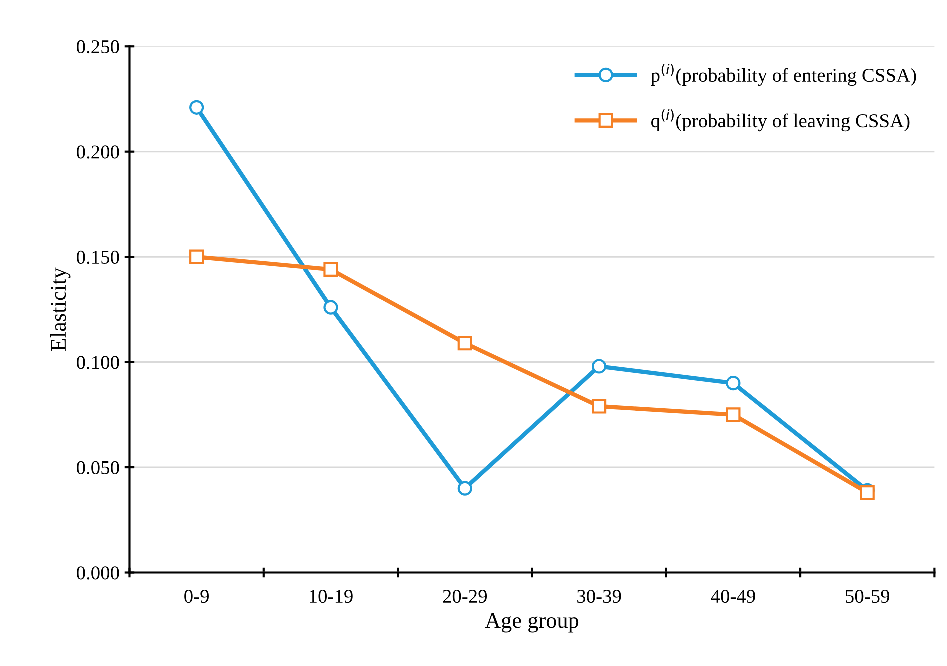 Image resolution: width=947 pixels, height=666 pixels. What do you see at coordinates (733, 597) in the screenshot?
I see `x-tick-label: 40-49` at bounding box center [733, 597].